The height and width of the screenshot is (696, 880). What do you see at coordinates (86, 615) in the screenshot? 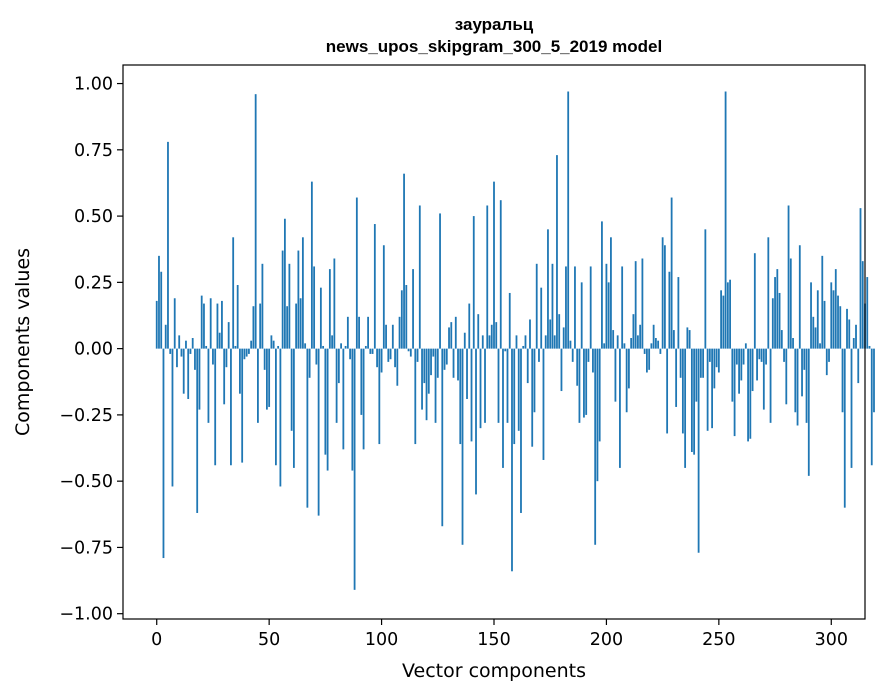
I see `y-tick-label: −1.00` at bounding box center [86, 615].